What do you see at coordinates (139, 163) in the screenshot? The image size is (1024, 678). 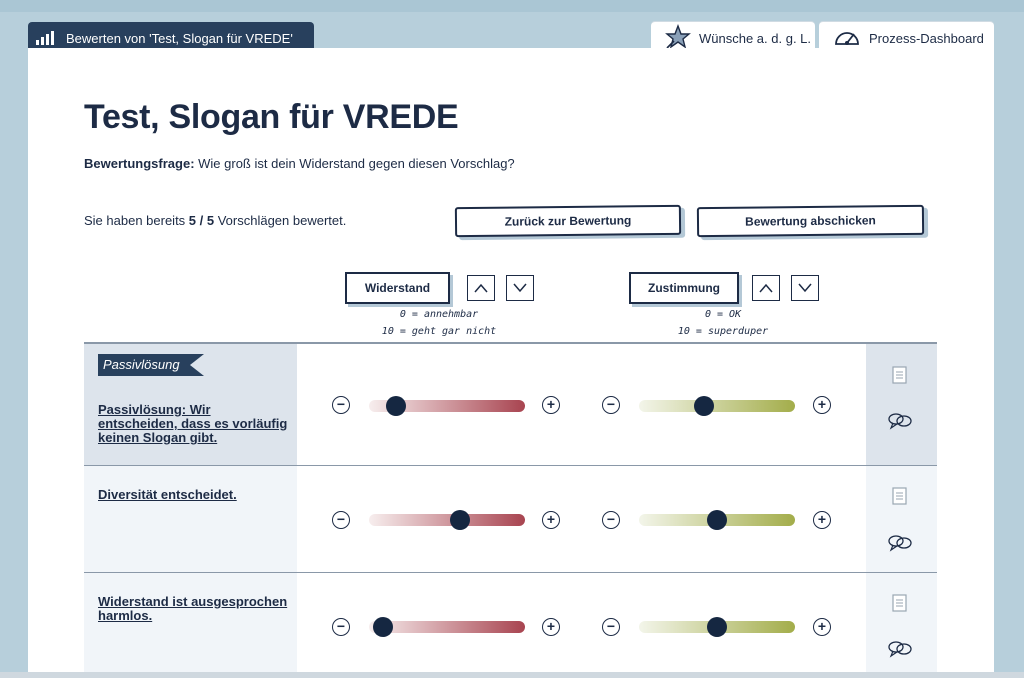 I see `question-label: Bewertungsfrage:` at bounding box center [139, 163].